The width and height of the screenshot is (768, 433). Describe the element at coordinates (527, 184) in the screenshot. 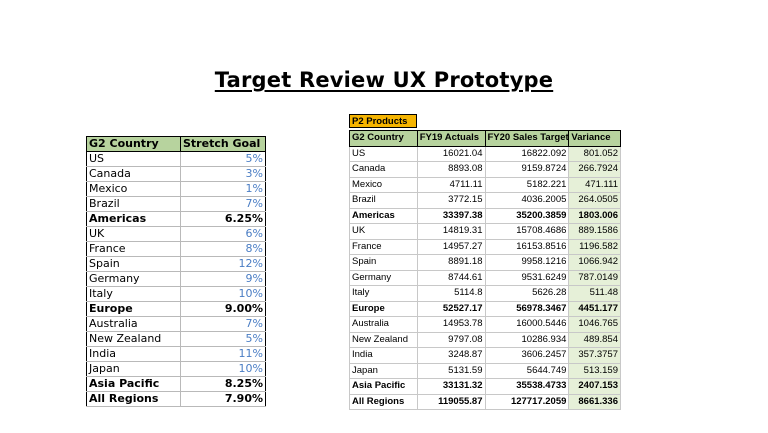

I see `fy20-target-cell: 5182.221` at that location.